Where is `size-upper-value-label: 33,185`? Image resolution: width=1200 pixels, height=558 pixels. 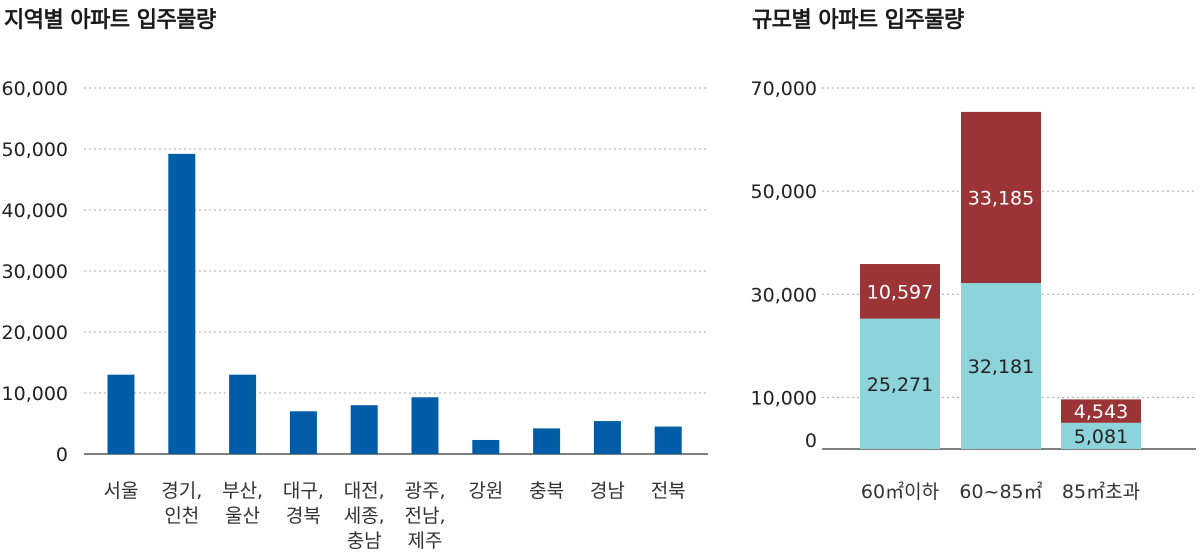 size-upper-value-label: 33,185 is located at coordinates (1001, 198).